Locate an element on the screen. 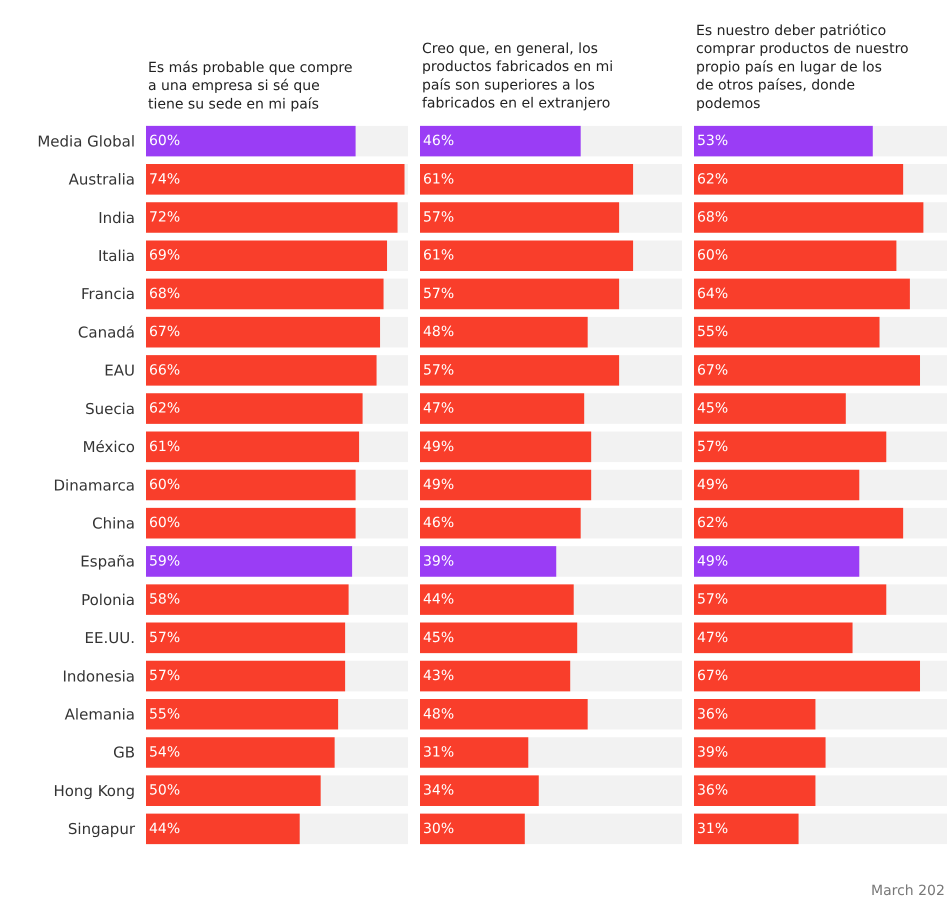 Image resolution: width=947 pixels, height=900 pixels. y-tick-label: EAU is located at coordinates (119, 371).